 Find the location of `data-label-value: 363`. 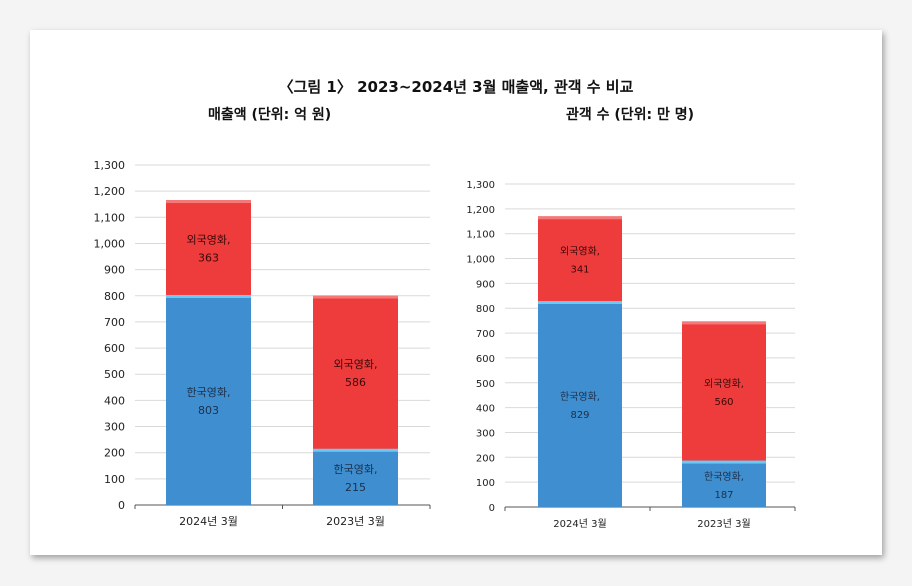

data-label-value: 363 is located at coordinates (208, 258).